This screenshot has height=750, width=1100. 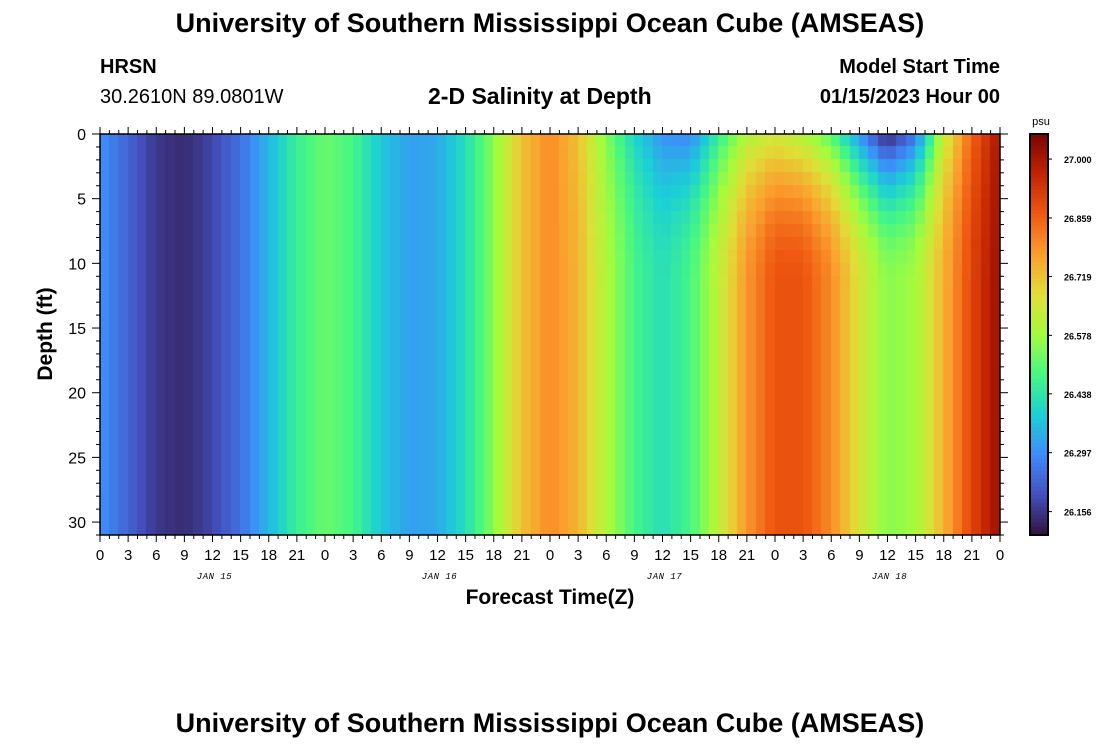 What do you see at coordinates (77, 264) in the screenshot?
I see `y-tick-label: 10` at bounding box center [77, 264].